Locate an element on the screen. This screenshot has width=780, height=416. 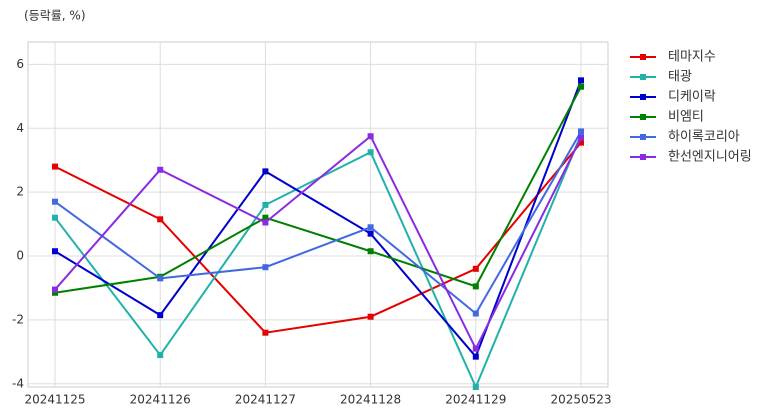
legend-label: 하이록코리아 is located at coordinates (704, 137).